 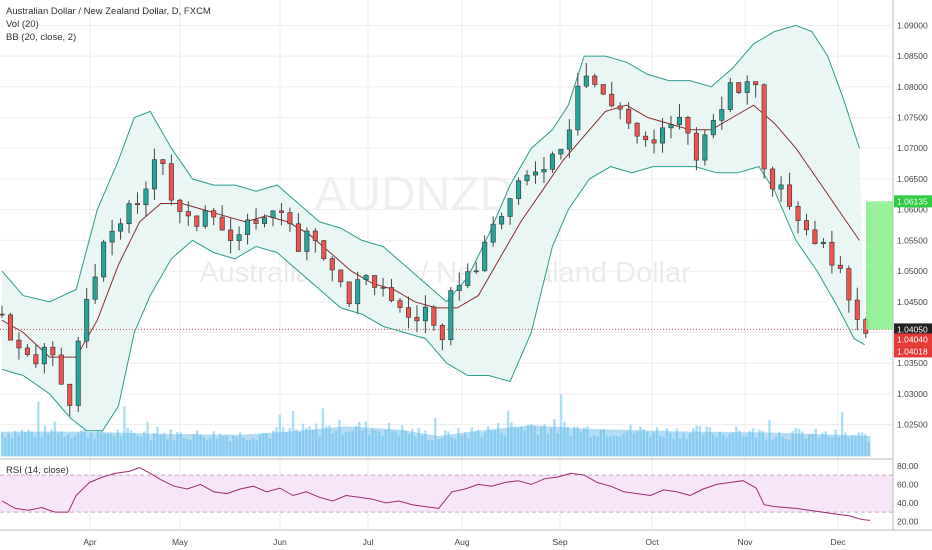 I want to click on price-tag-label: 1.06135, so click(x=912, y=201).